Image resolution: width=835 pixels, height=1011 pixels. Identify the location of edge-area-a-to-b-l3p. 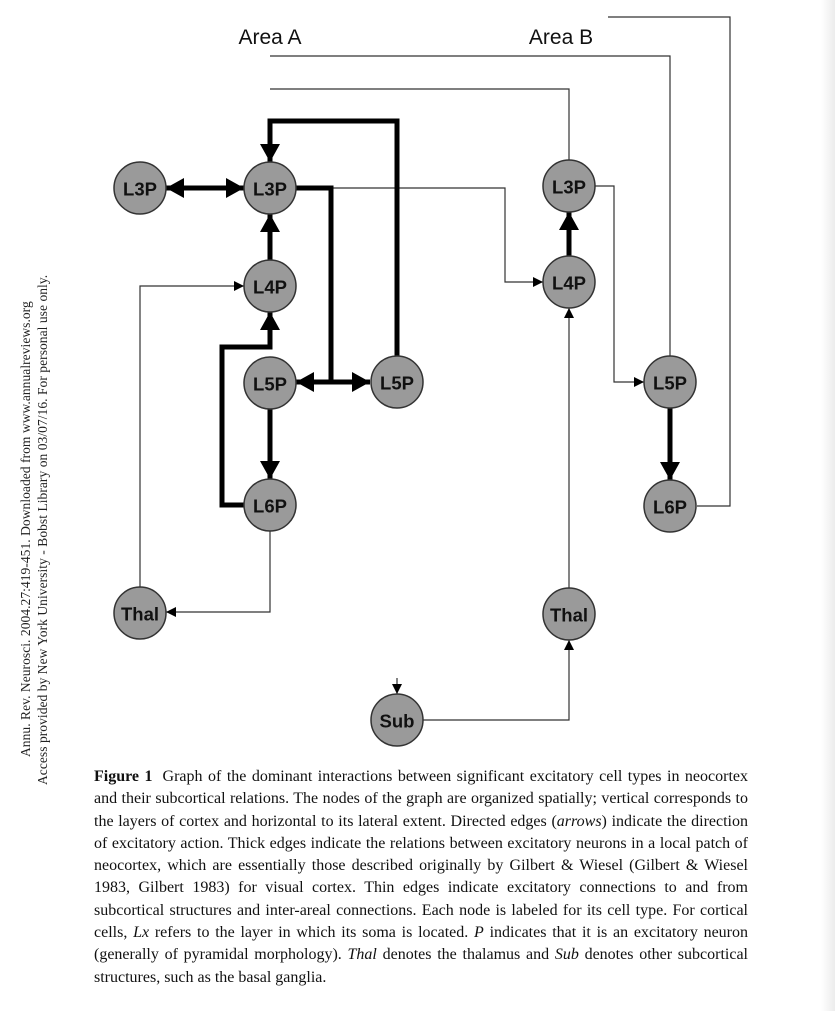
(420, 125).